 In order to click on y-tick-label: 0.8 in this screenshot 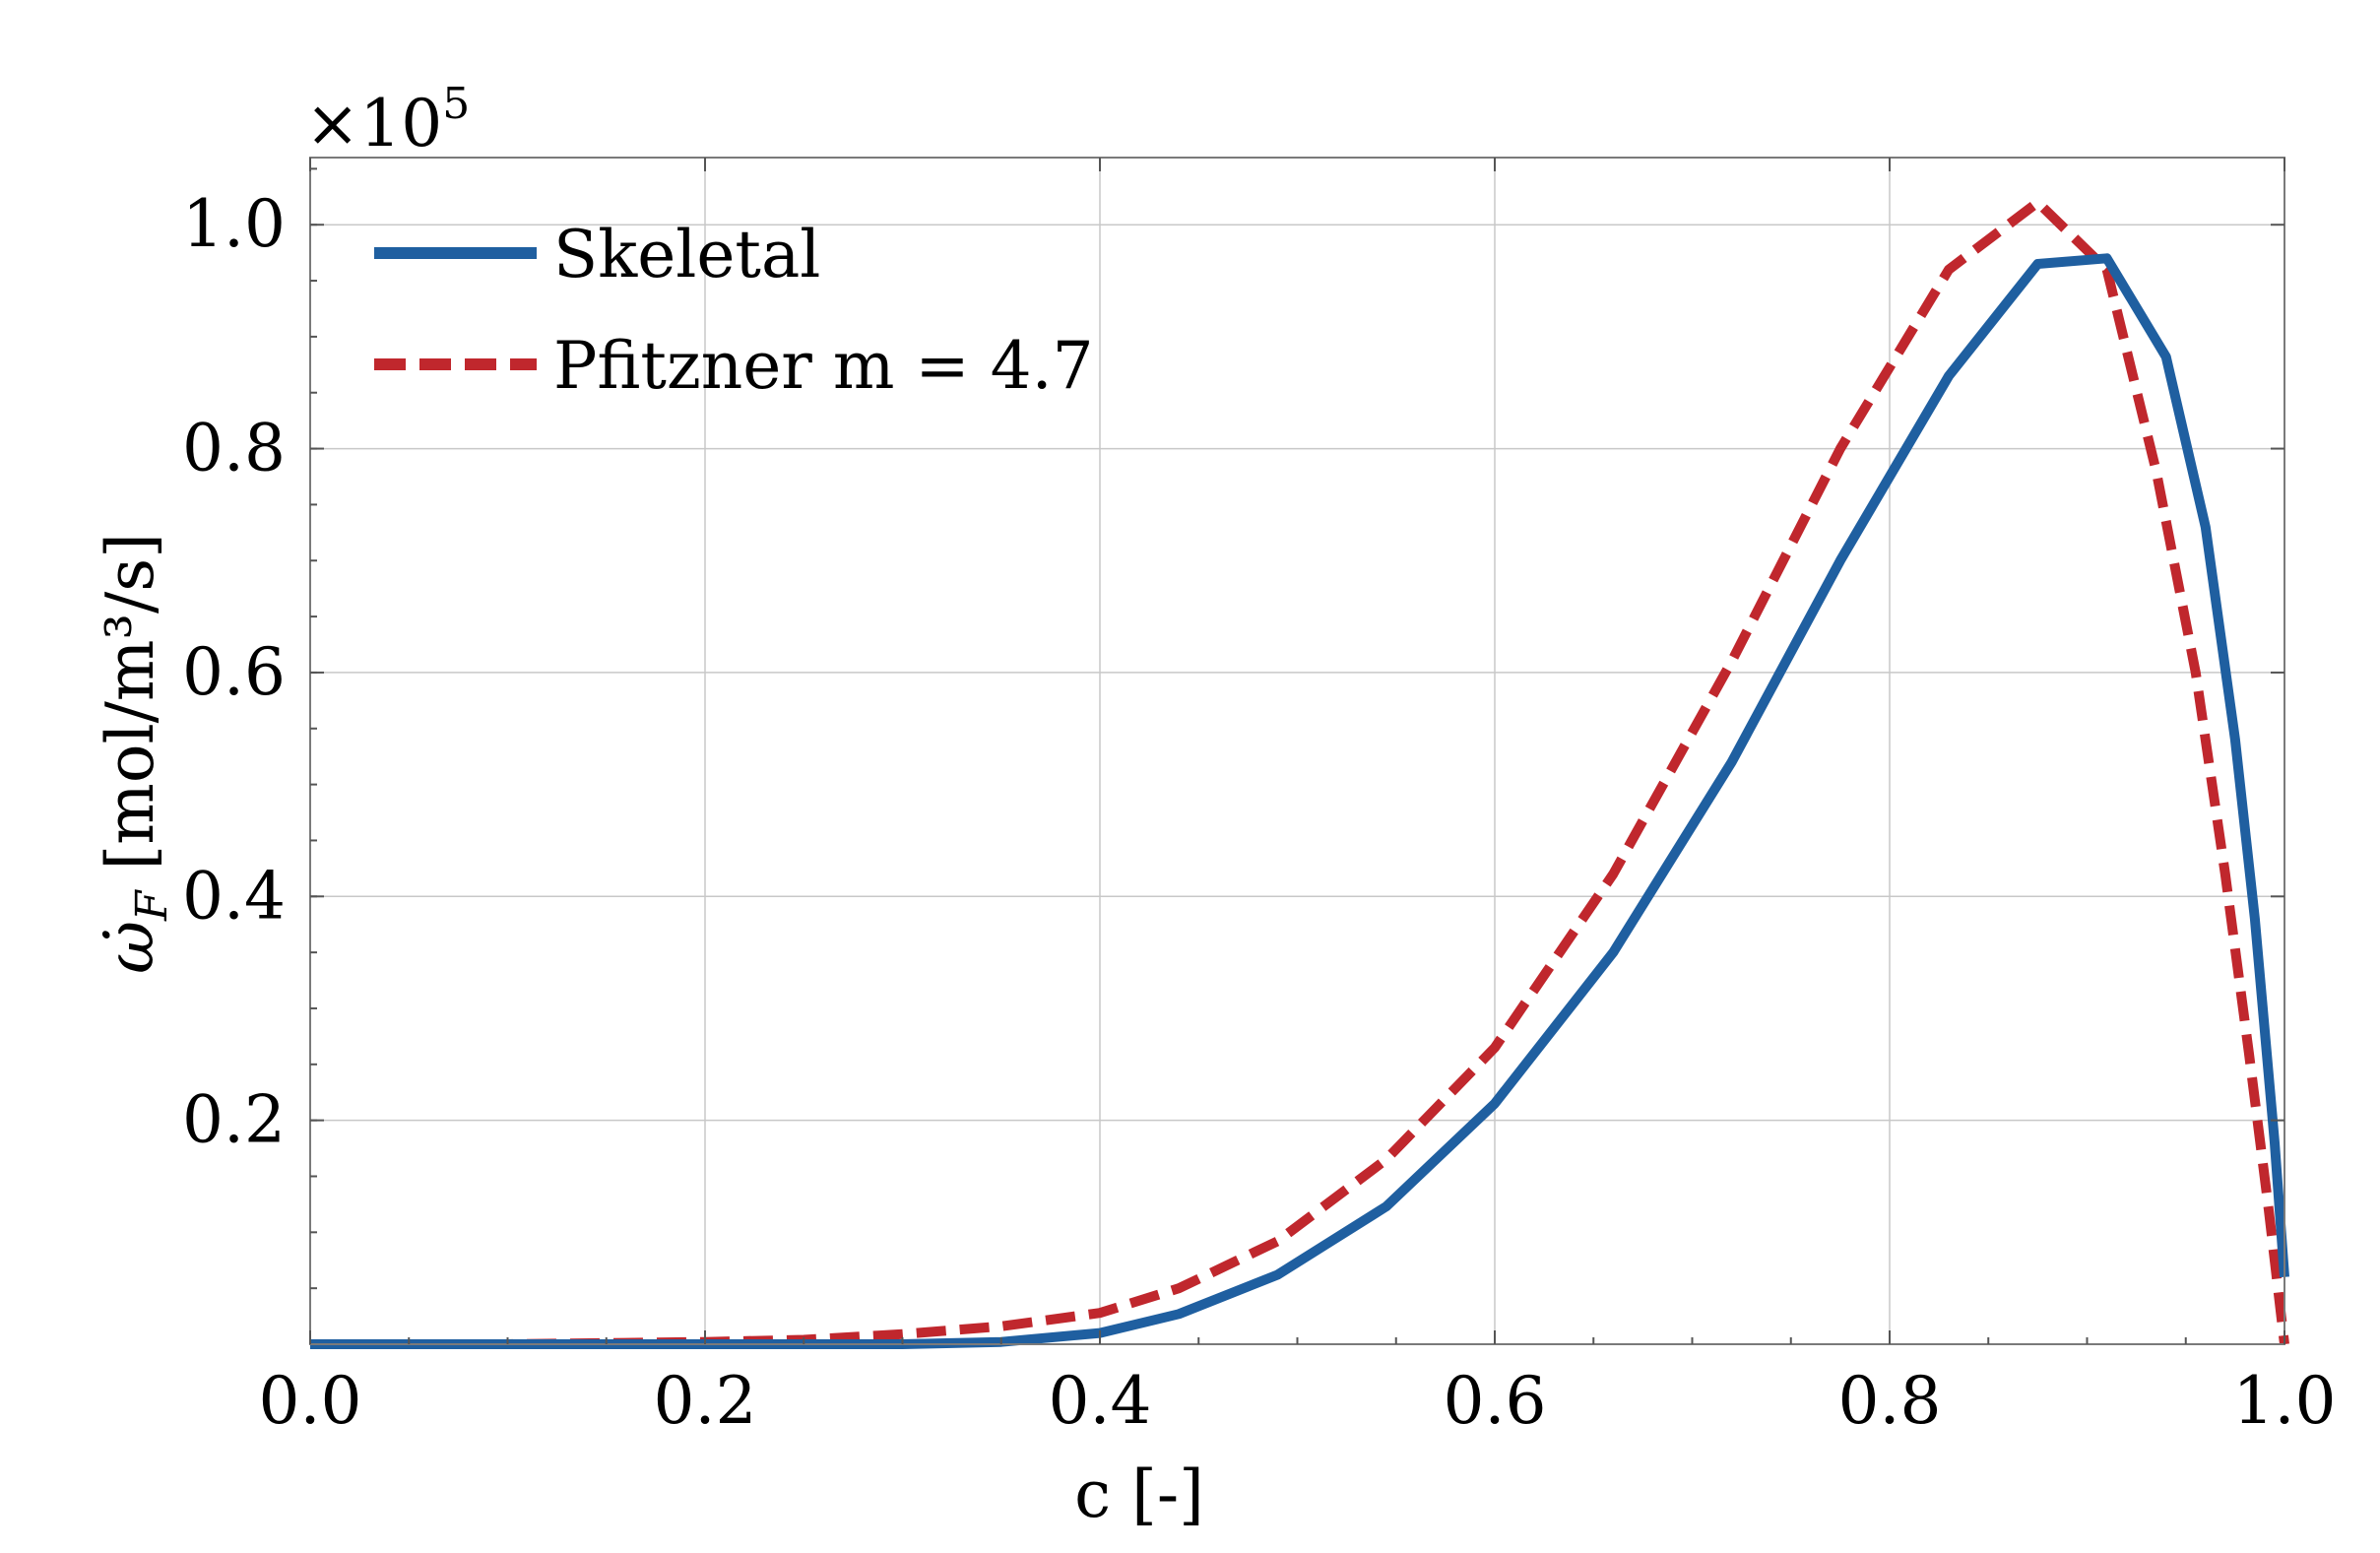, I will do `click(234, 448)`.